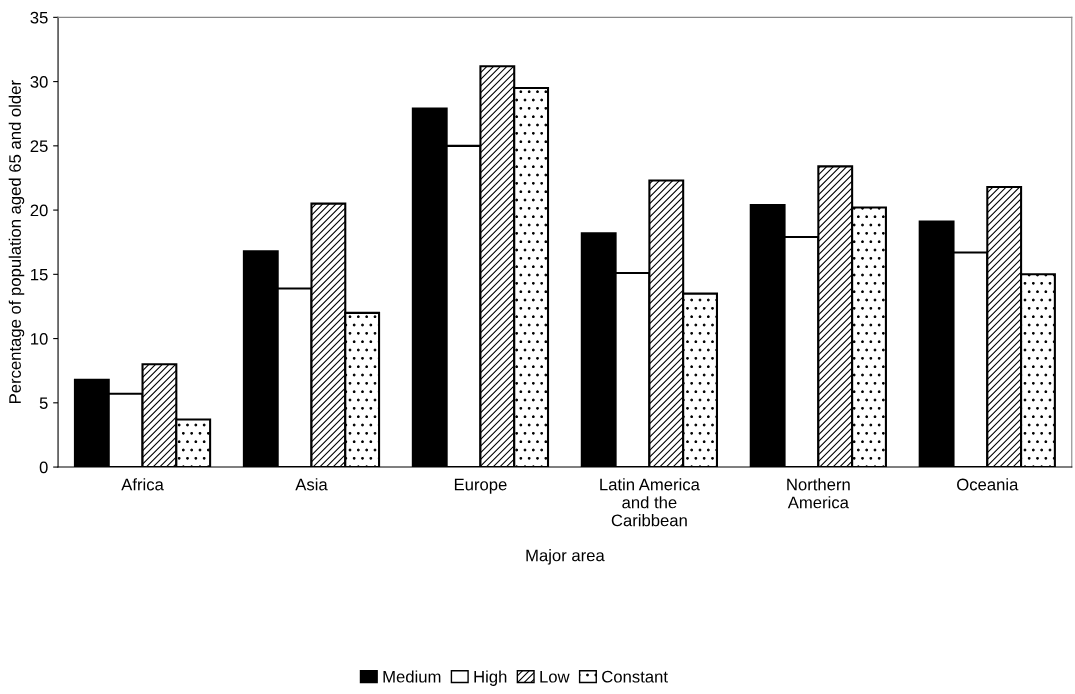 Image resolution: width=1075 pixels, height=694 pixels. Describe the element at coordinates (650, 502) in the screenshot. I see `x-tick-label: Latin America and the Caribbean` at that location.